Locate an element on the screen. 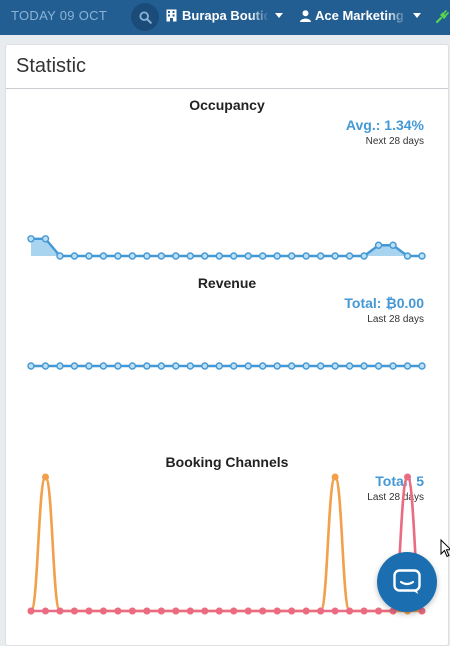 The width and height of the screenshot is (450, 646). property-name: Burapa Boutique is located at coordinates (225, 15).